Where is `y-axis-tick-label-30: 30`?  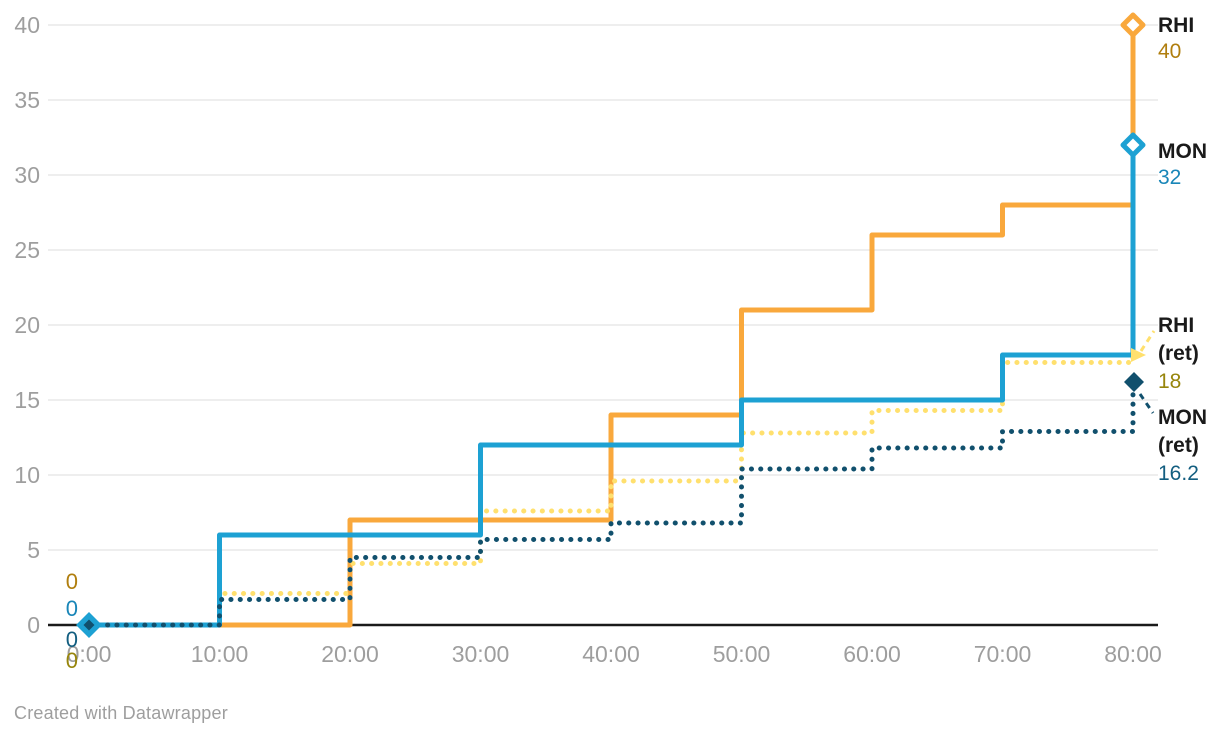 y-axis-tick-label-30: 30 is located at coordinates (27, 175).